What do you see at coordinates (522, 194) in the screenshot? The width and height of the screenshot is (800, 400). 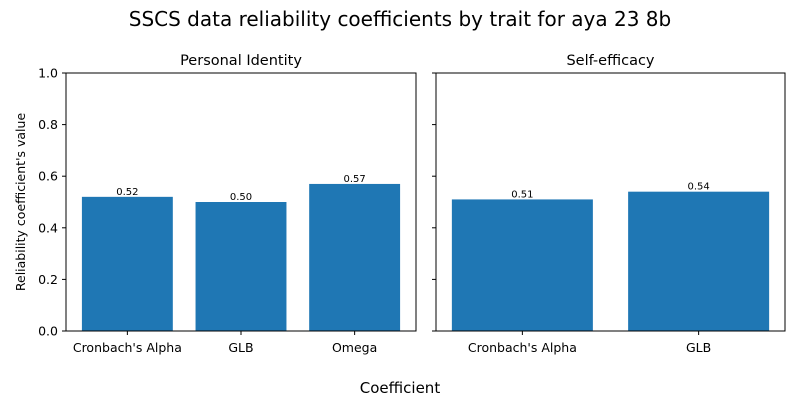 I see `bar-value-label: 0.51` at bounding box center [522, 194].